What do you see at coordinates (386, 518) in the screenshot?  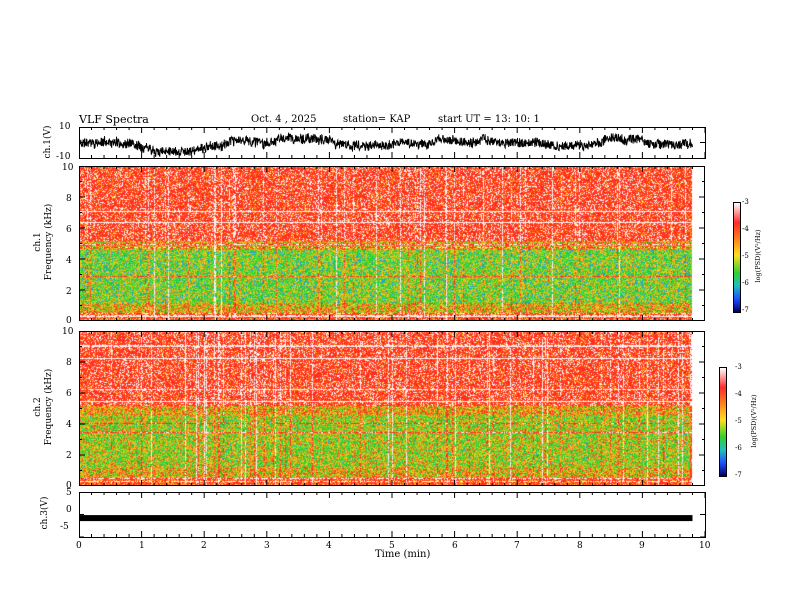 I see `ch3-waveform-trace` at bounding box center [386, 518].